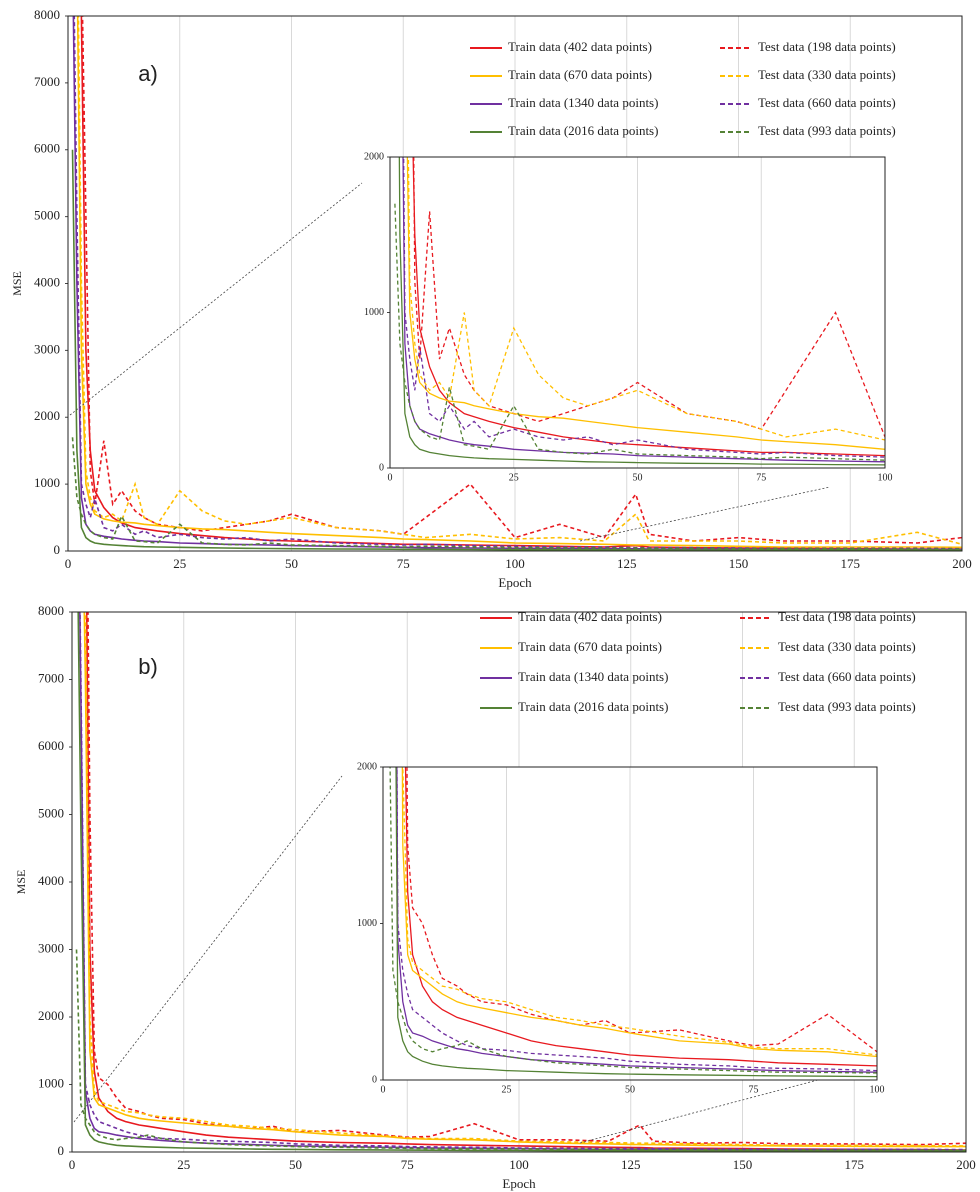 This screenshot has width=980, height=1192. Describe the element at coordinates (148, 666) in the screenshot. I see `panel-label: b)` at that location.